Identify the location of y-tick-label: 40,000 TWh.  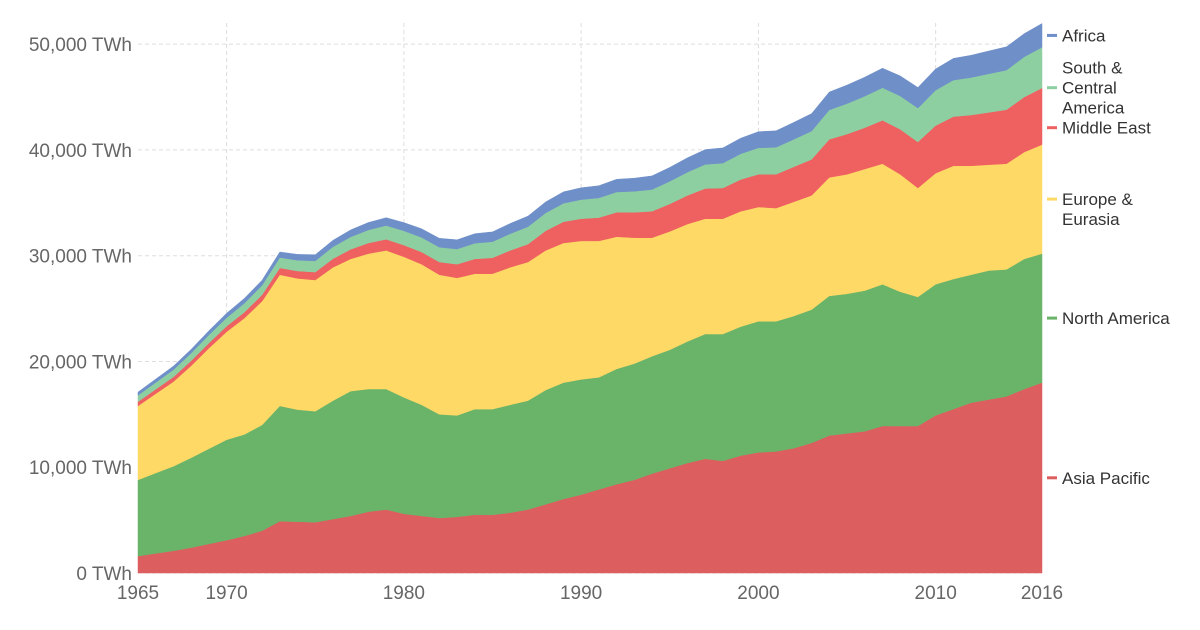
(80, 151).